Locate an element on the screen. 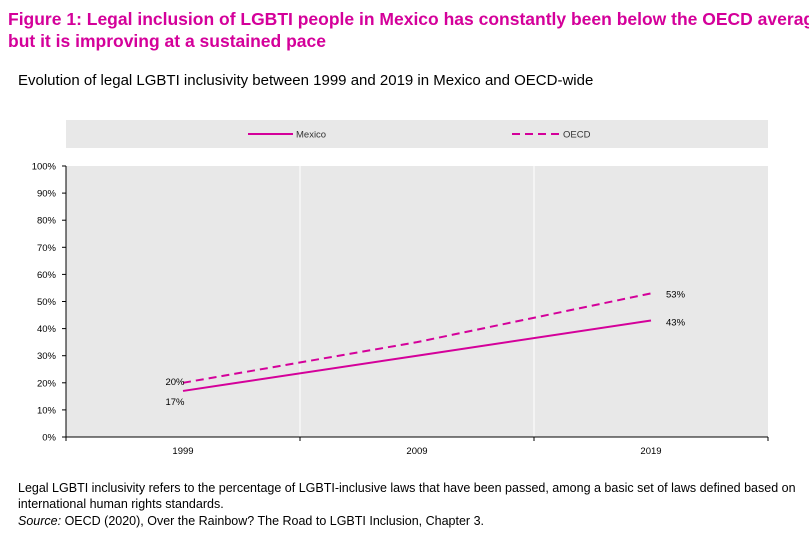  legend-background is located at coordinates (417, 134).